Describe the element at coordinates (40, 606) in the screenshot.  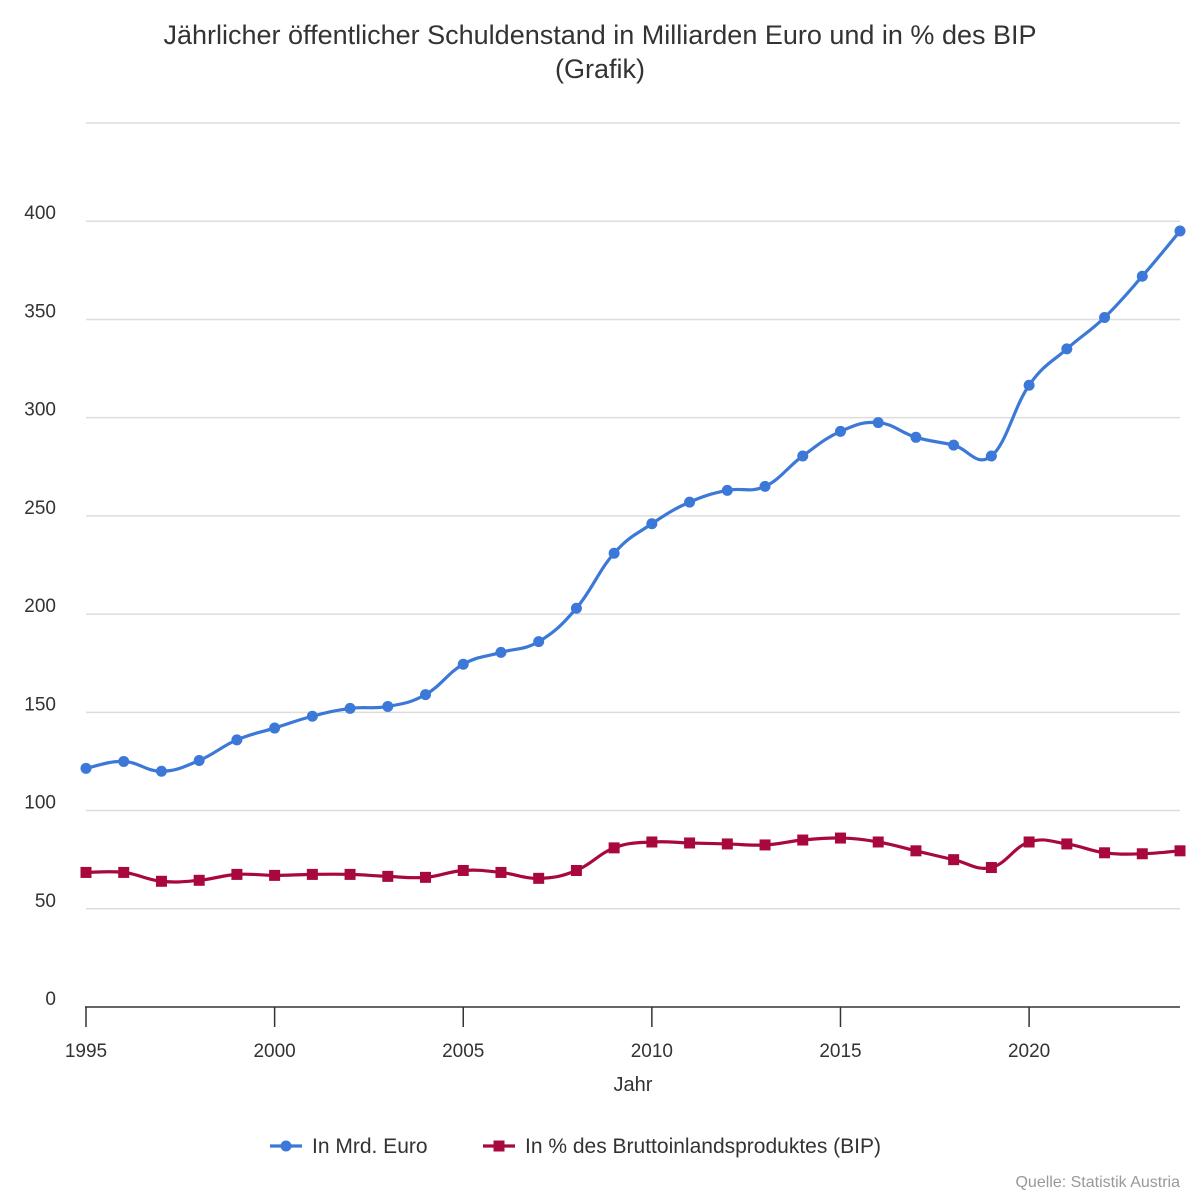
I see `y-tick-label: 200` at that location.